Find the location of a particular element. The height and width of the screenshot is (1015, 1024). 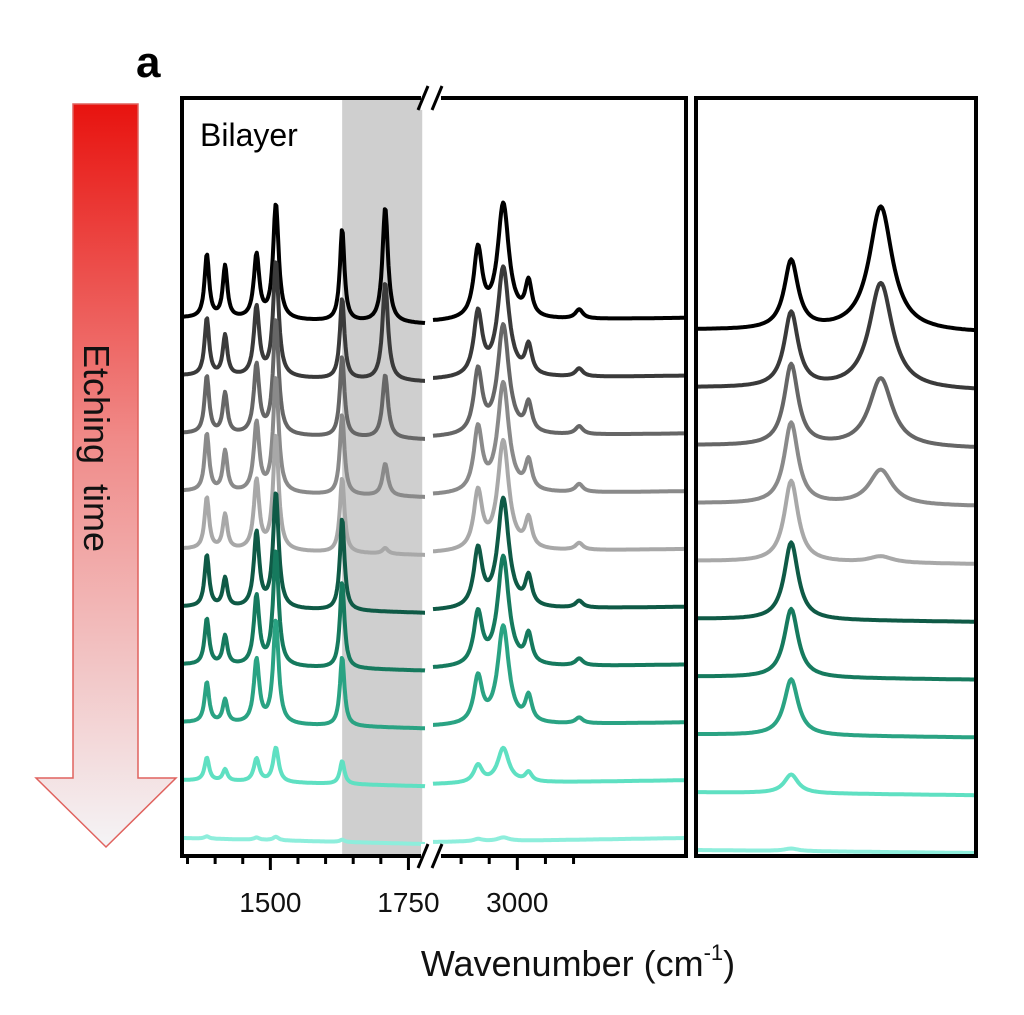

axis-break-top is located at coordinates (430, 98).